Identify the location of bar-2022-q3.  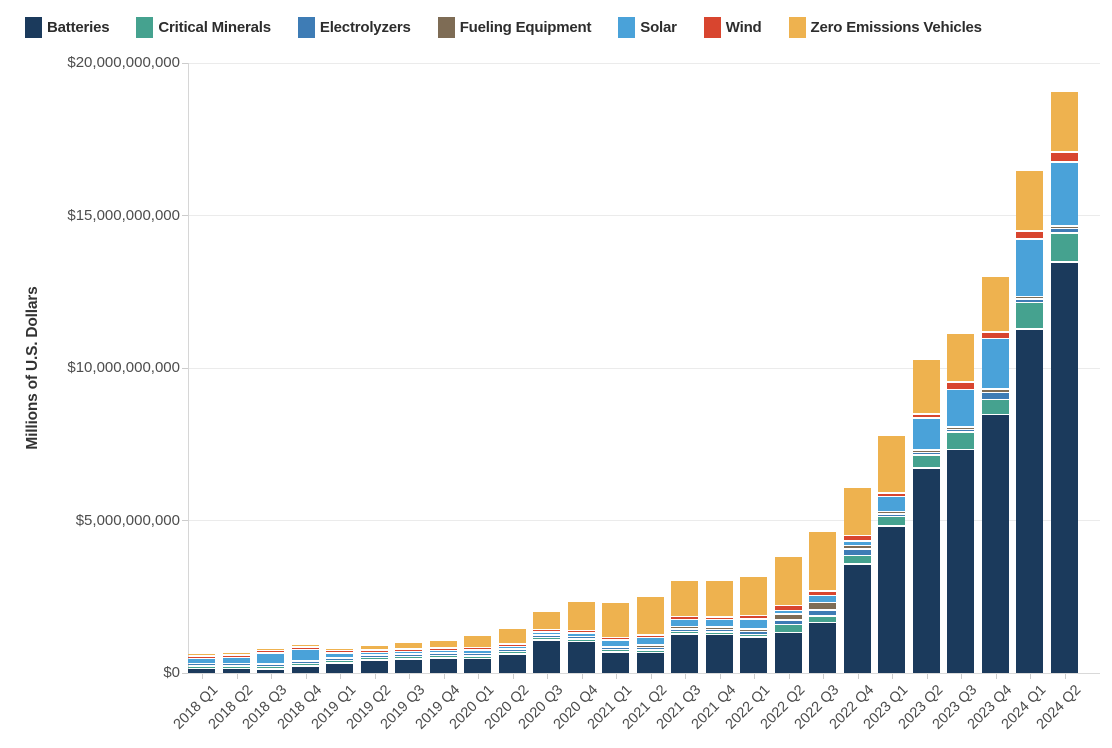
(822, 602).